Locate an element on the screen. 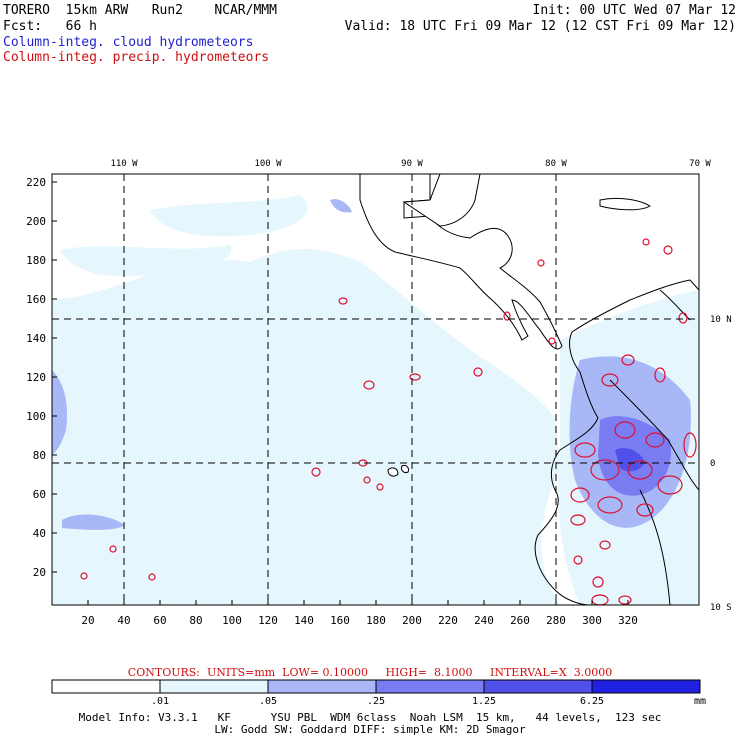 This screenshot has width=740, height=740. x-tick-label: 260 is located at coordinates (520, 620).